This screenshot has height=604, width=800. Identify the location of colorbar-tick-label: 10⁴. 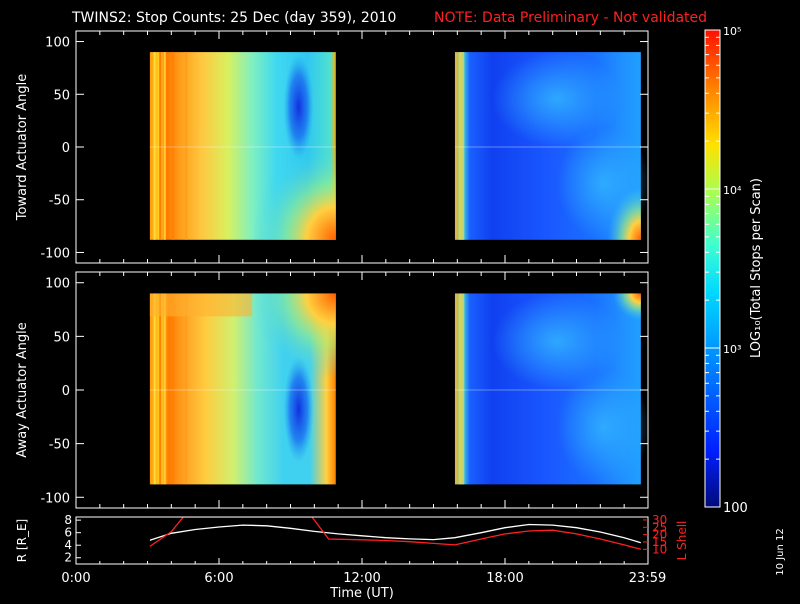
(732, 190).